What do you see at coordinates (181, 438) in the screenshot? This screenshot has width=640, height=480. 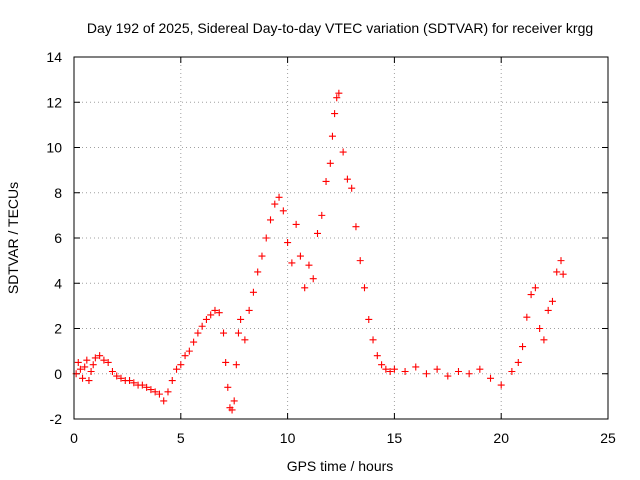 I see `x-tick-label: 5` at bounding box center [181, 438].